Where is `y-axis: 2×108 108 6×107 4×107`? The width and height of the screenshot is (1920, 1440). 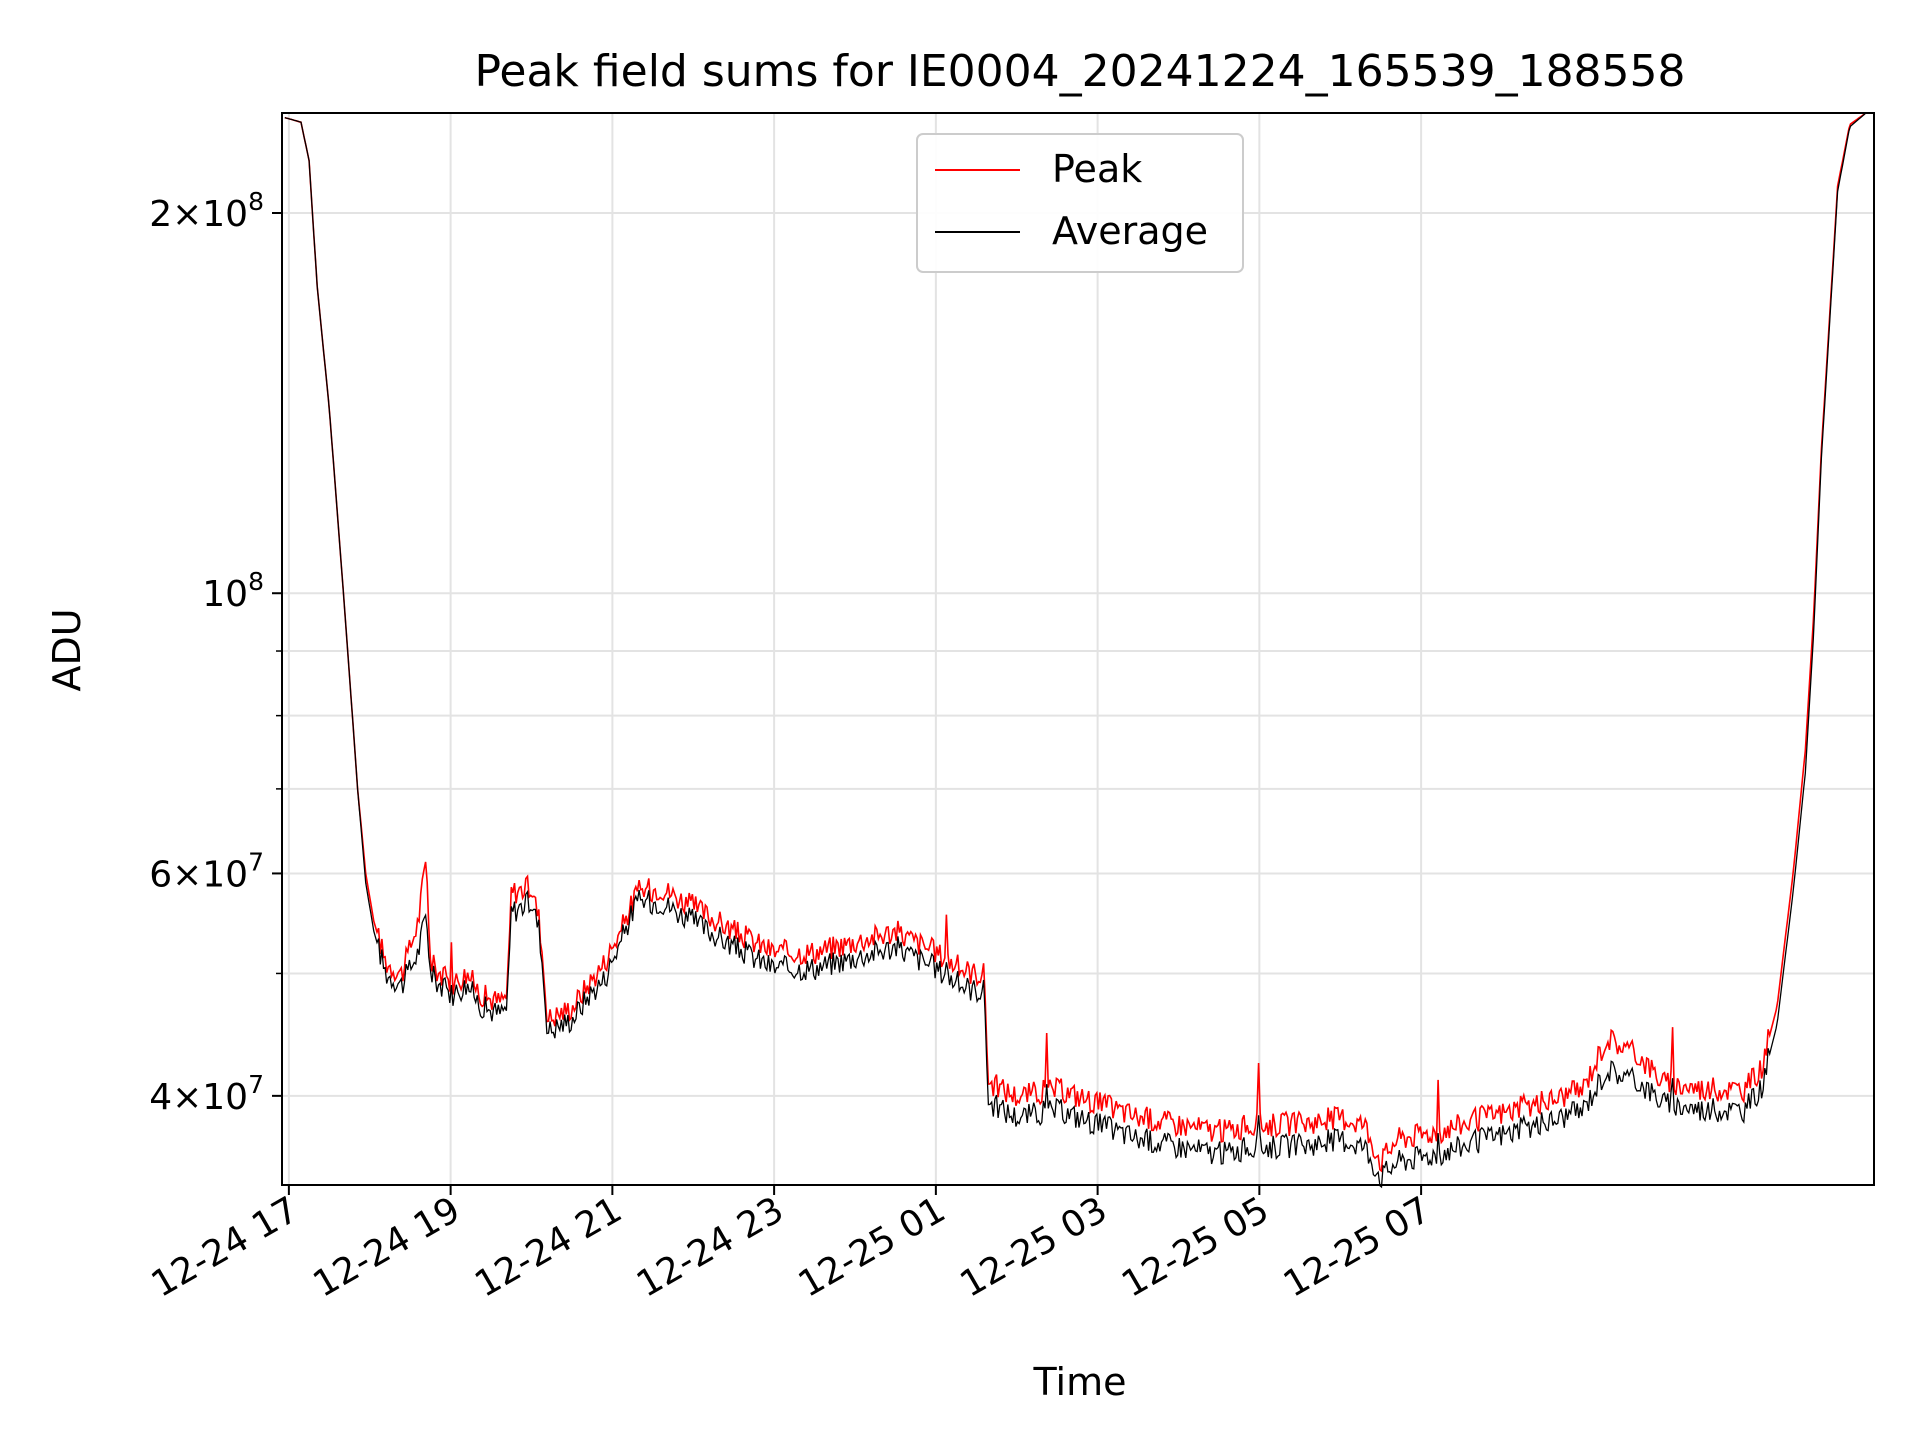
y-axis: 2×108 108 6×107 4×107 is located at coordinates (215, 652).